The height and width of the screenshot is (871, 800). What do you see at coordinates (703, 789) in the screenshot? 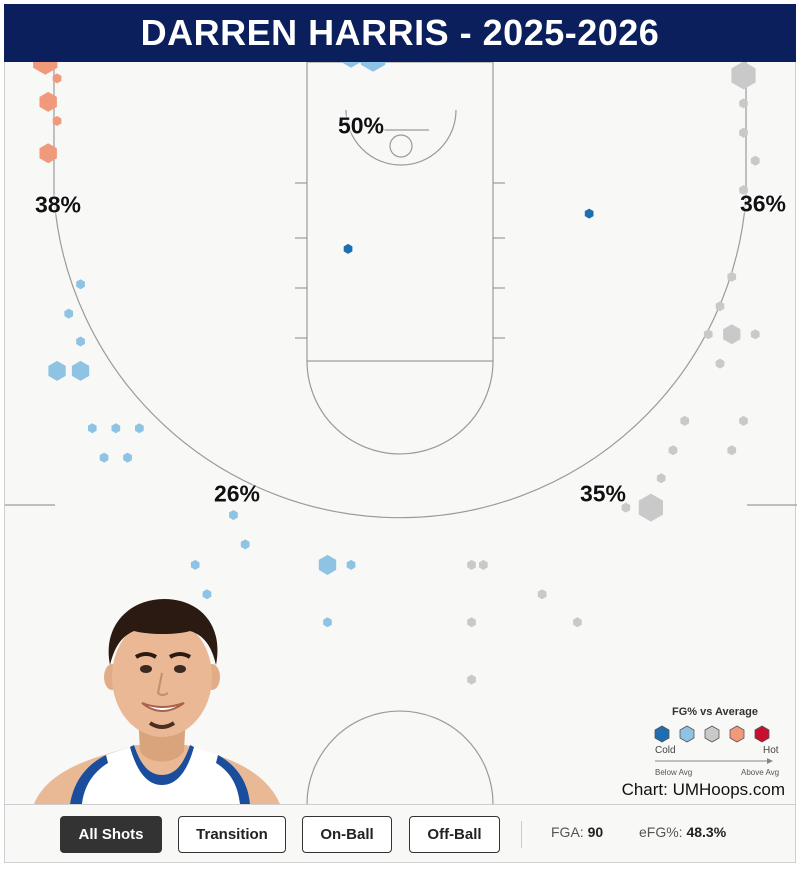
I see `chart-credit: Chart: UMHoops.com` at bounding box center [703, 789].